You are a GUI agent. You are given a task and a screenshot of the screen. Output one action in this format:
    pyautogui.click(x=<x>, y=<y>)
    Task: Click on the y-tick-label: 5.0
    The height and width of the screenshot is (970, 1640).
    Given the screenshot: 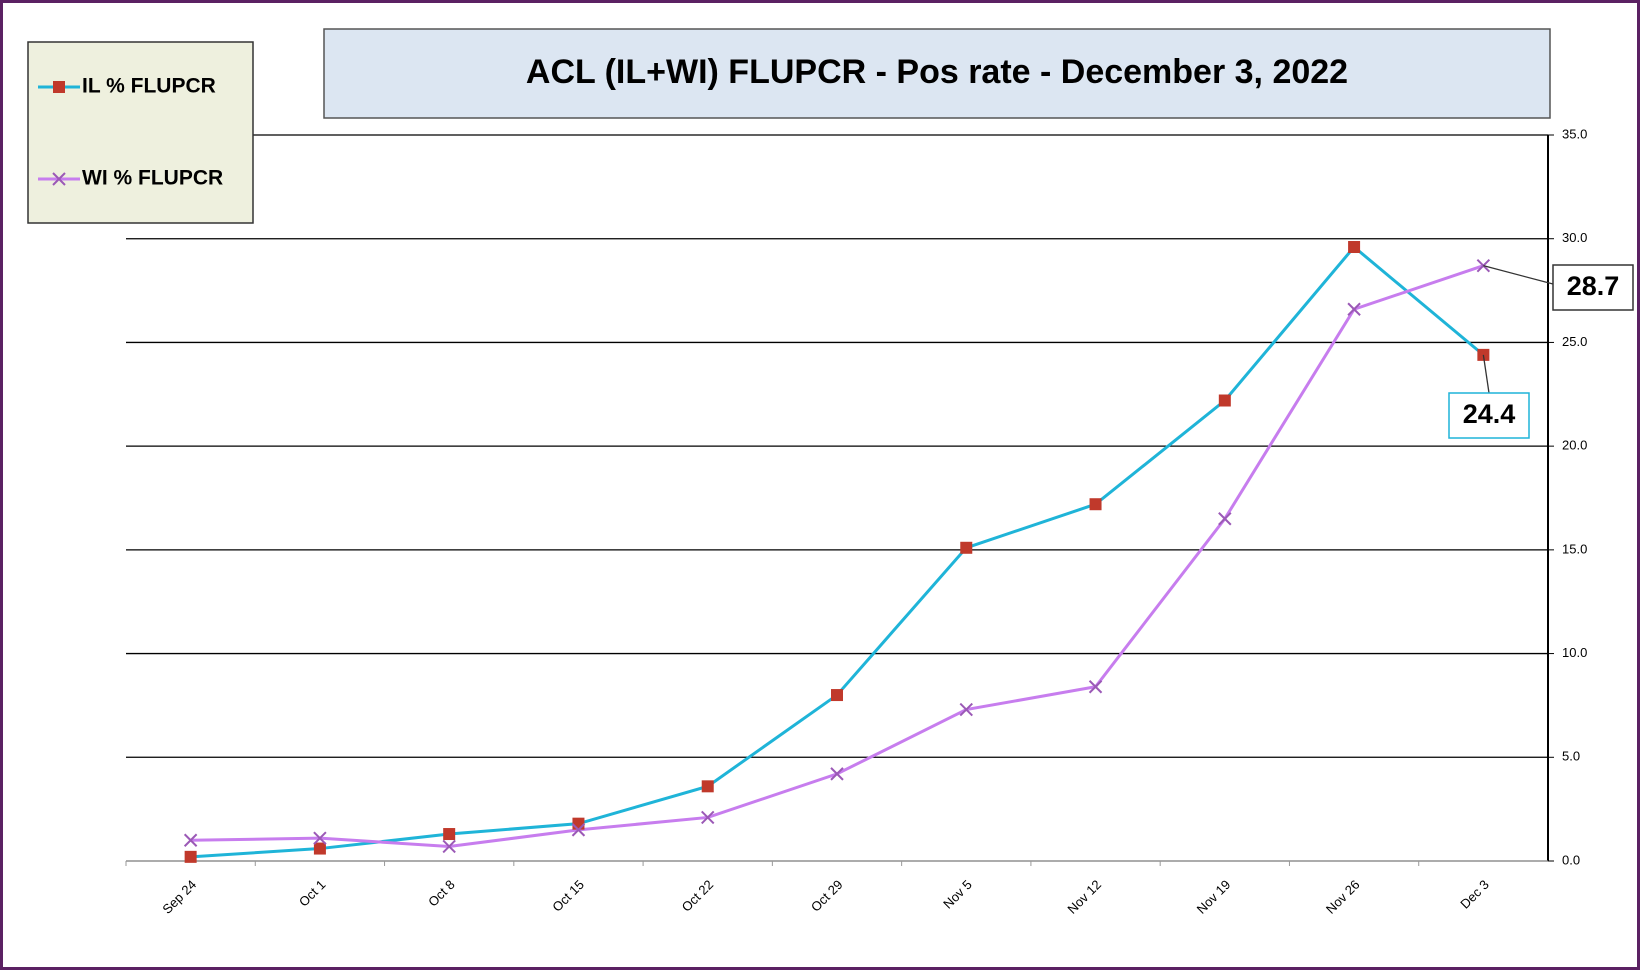 What is the action you would take?
    pyautogui.click(x=1571, y=756)
    